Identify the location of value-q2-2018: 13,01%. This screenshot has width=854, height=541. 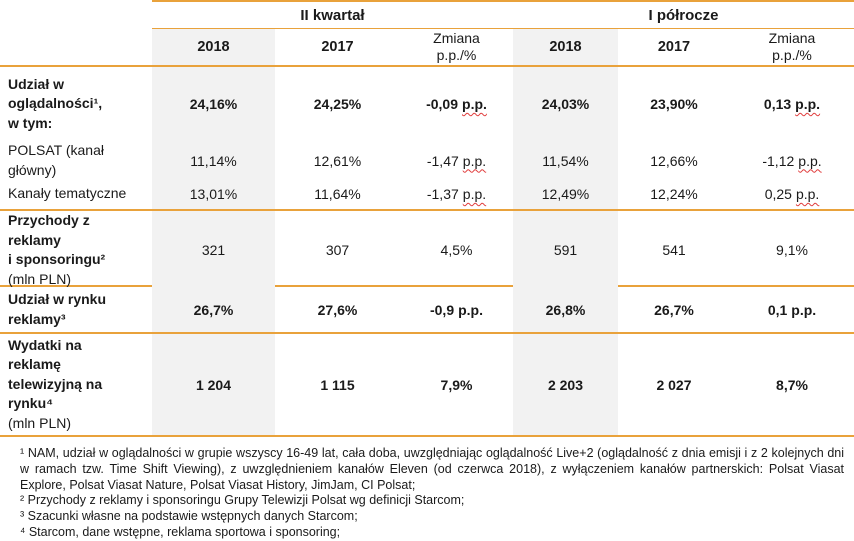
(213, 194).